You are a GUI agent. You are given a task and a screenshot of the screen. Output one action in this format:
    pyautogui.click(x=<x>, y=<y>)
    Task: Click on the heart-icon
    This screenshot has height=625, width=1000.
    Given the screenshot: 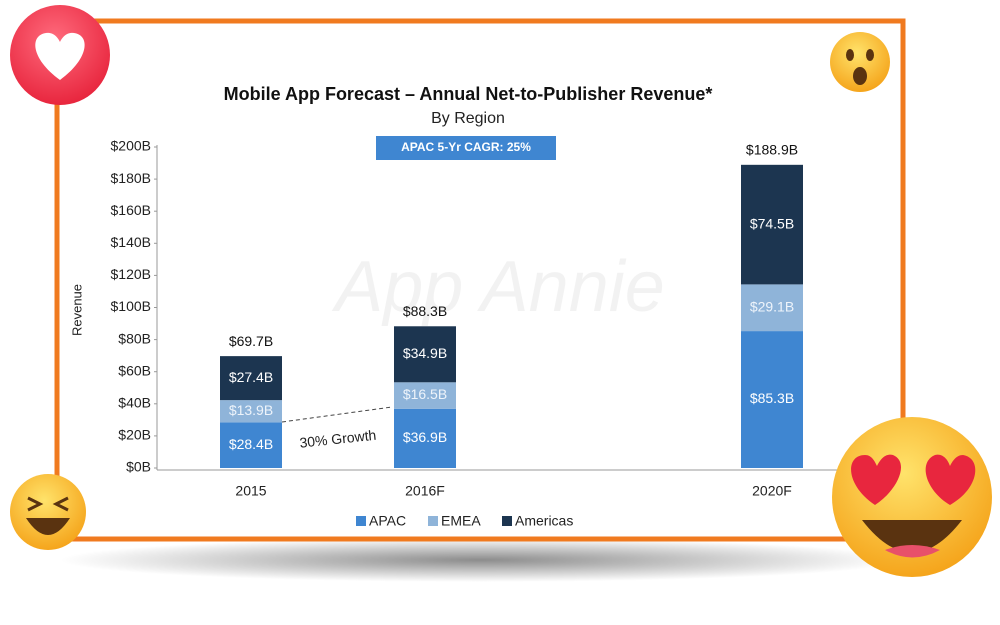 What is the action you would take?
    pyautogui.click(x=60, y=55)
    